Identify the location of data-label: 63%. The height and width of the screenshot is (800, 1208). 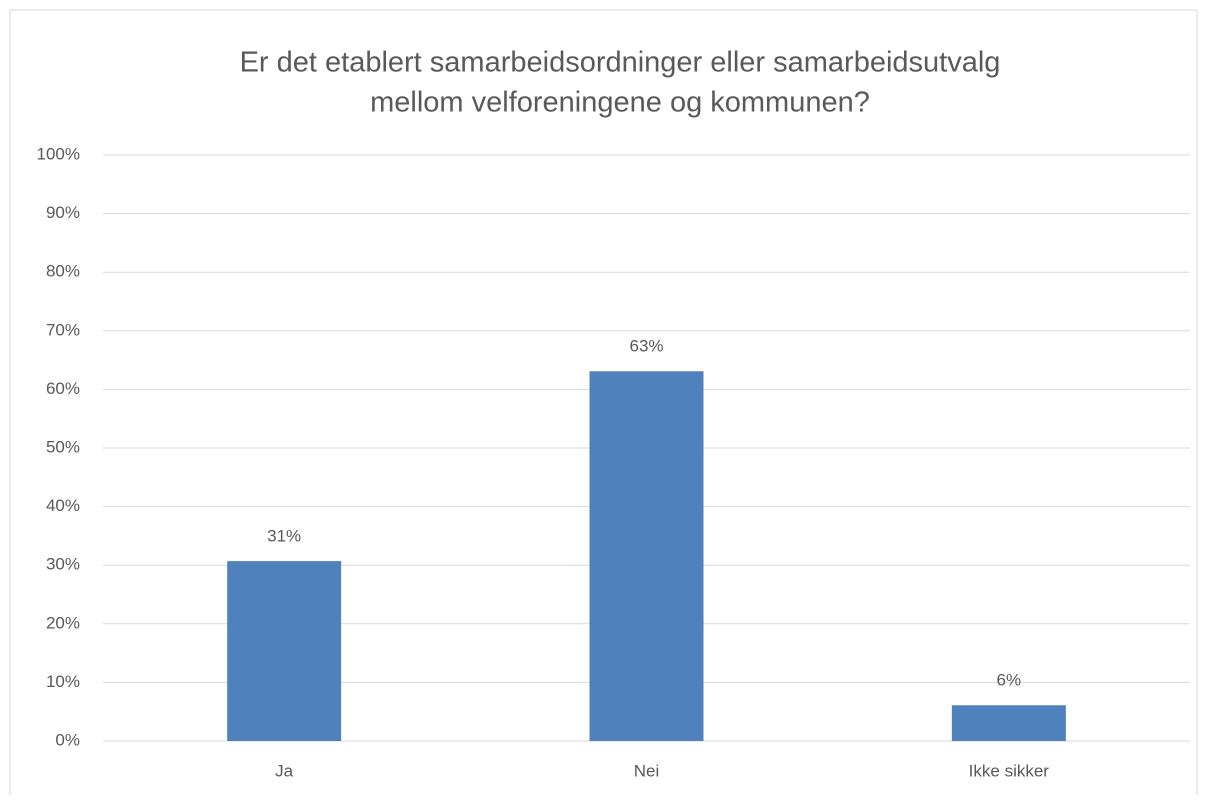
(646, 346).